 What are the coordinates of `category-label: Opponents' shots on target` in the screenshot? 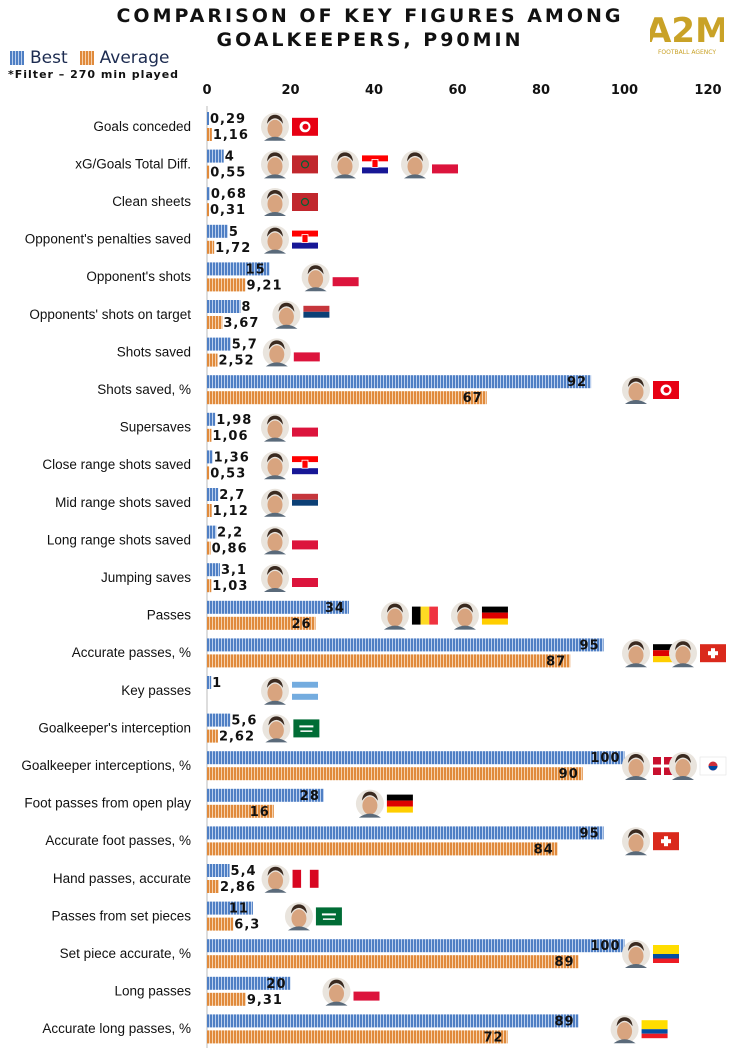 It's located at (110, 314).